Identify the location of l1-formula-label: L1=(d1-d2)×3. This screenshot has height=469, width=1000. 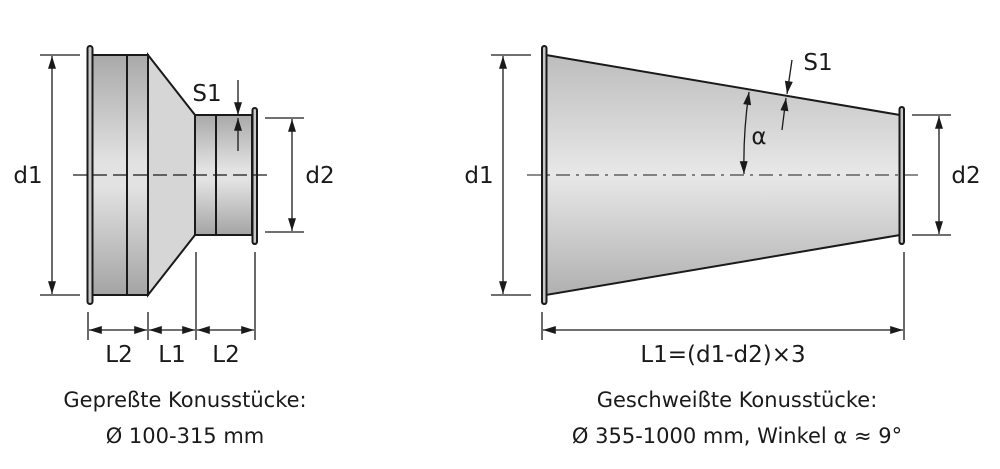
(722, 355).